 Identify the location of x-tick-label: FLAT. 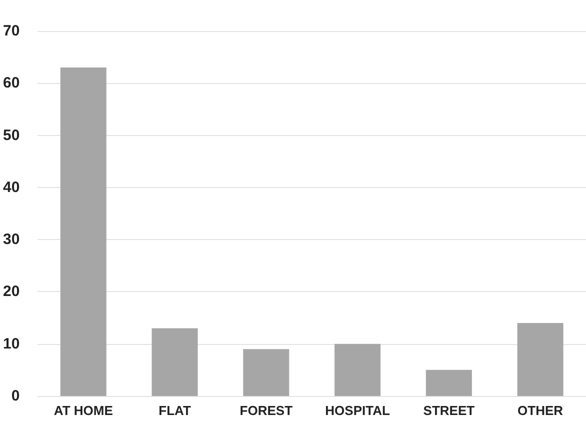
(174, 410).